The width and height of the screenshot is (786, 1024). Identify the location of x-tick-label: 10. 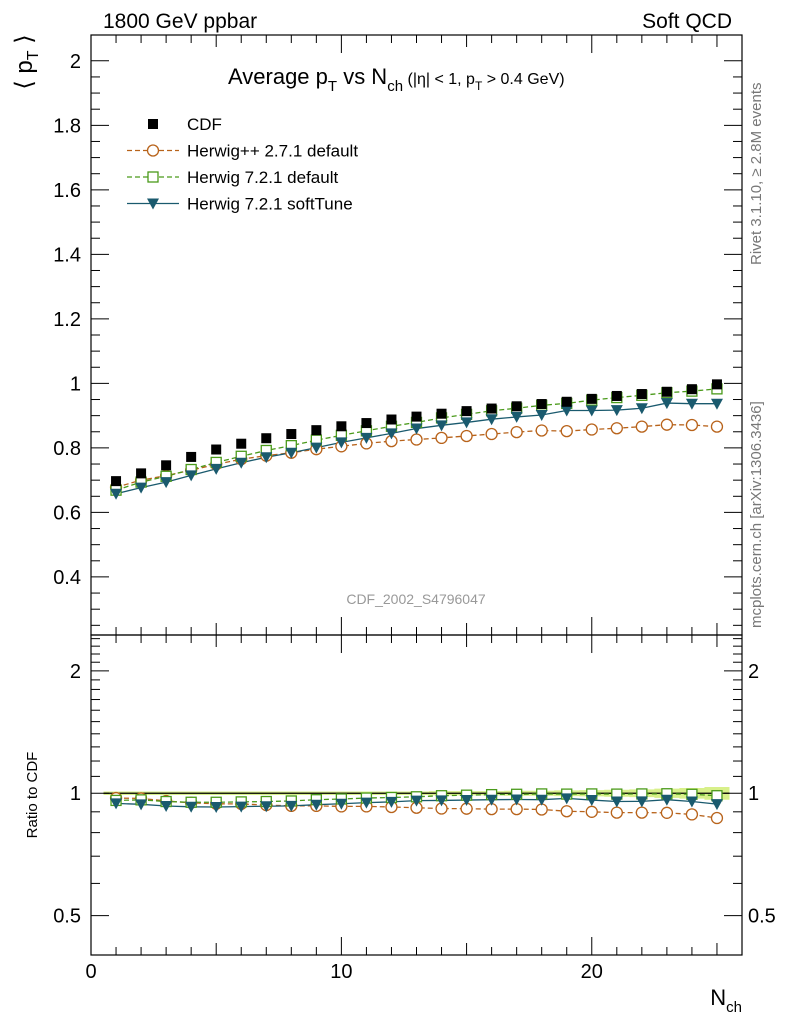
(341, 972).